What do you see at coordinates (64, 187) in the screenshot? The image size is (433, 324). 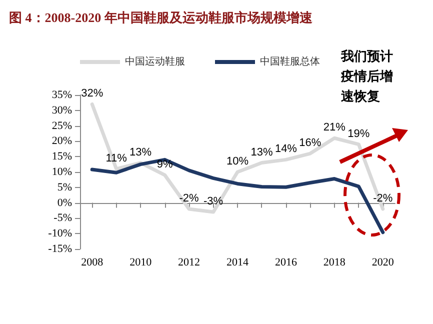 I see `y-tick-label: 5%` at bounding box center [64, 187].